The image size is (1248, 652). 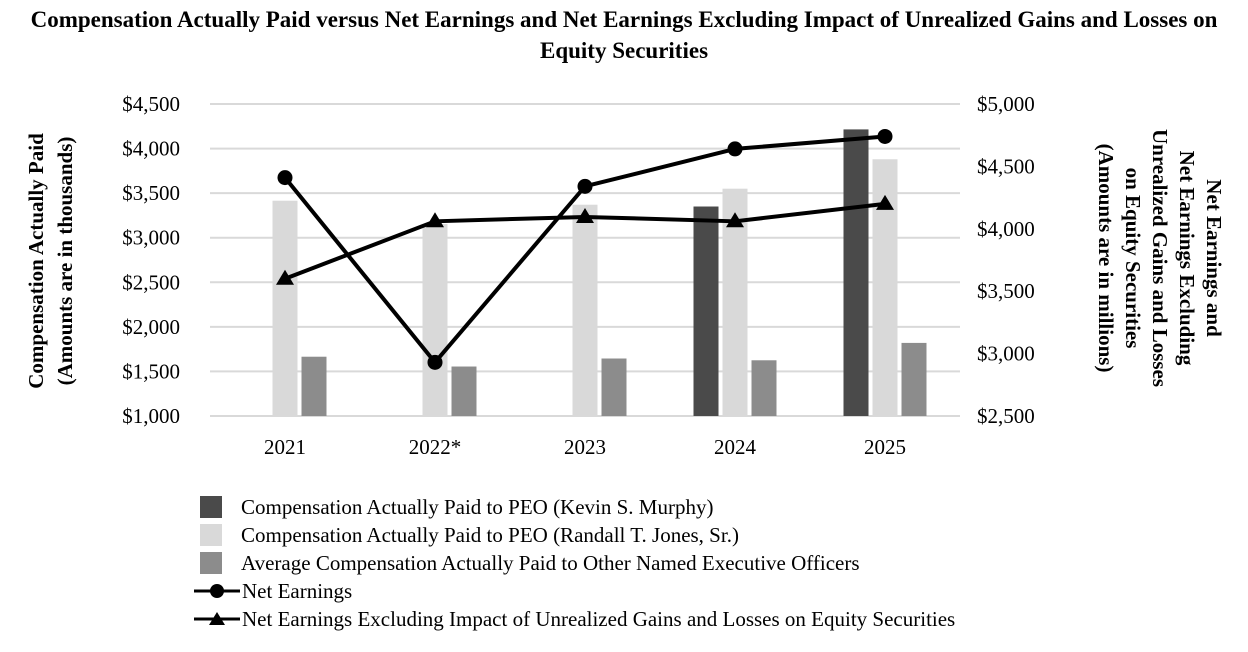 What do you see at coordinates (574, 591) in the screenshot?
I see `legend-item-net-earnings: Net Earnings` at bounding box center [574, 591].